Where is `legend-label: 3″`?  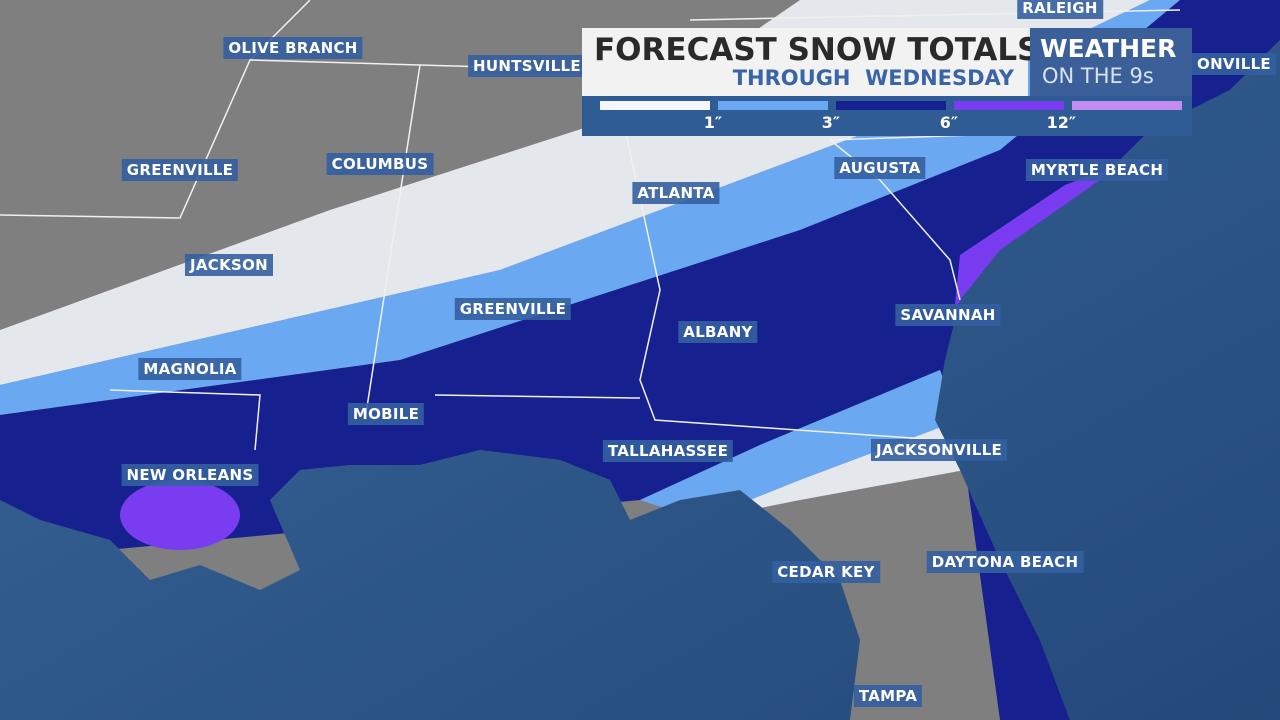 legend-label: 3″ is located at coordinates (830, 122).